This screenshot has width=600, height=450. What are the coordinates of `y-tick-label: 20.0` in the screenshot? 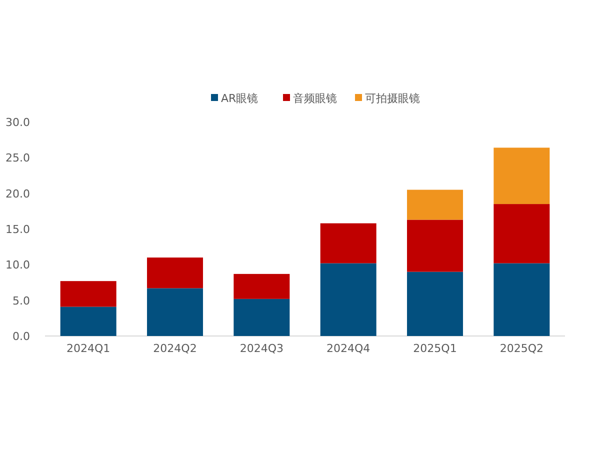 It's located at (18, 193).